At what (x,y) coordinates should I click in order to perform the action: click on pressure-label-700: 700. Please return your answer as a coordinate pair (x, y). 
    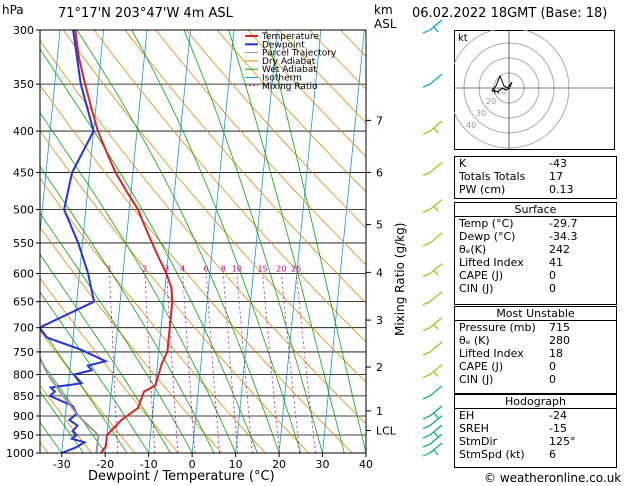
    Looking at the image, I should click on (23, 328).